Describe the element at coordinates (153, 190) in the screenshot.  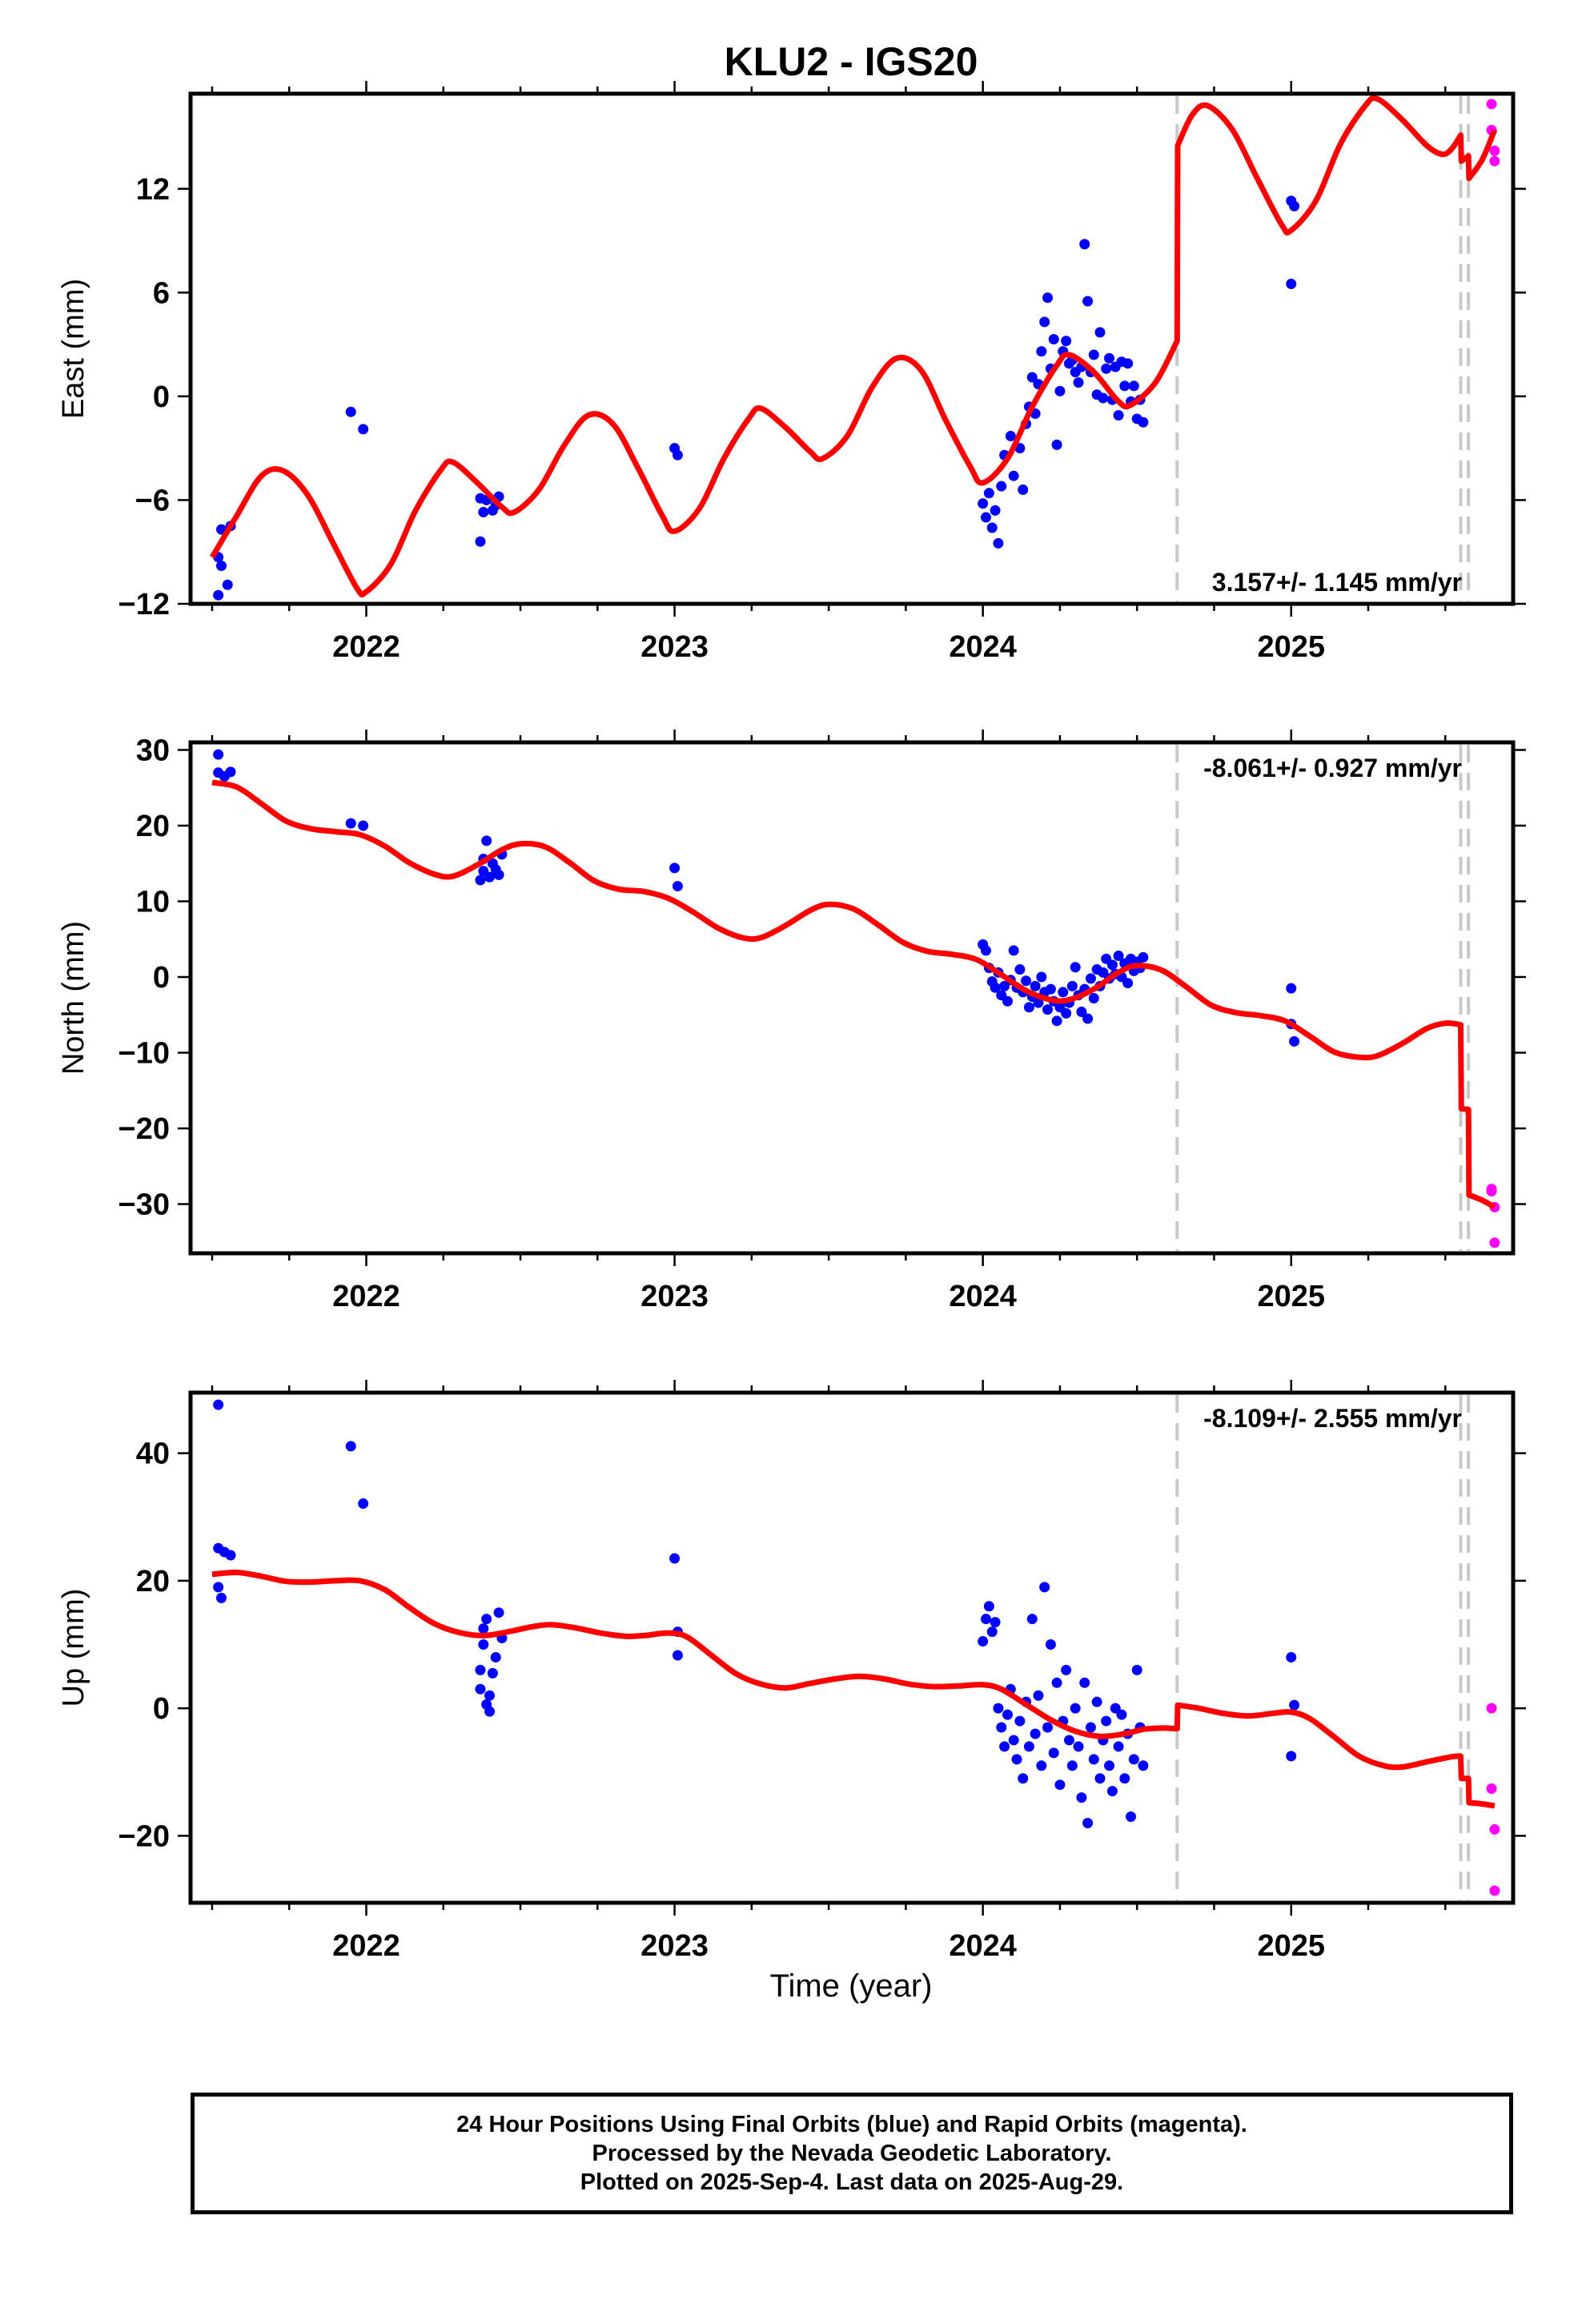
I see `y-tick-label: 12` at that location.